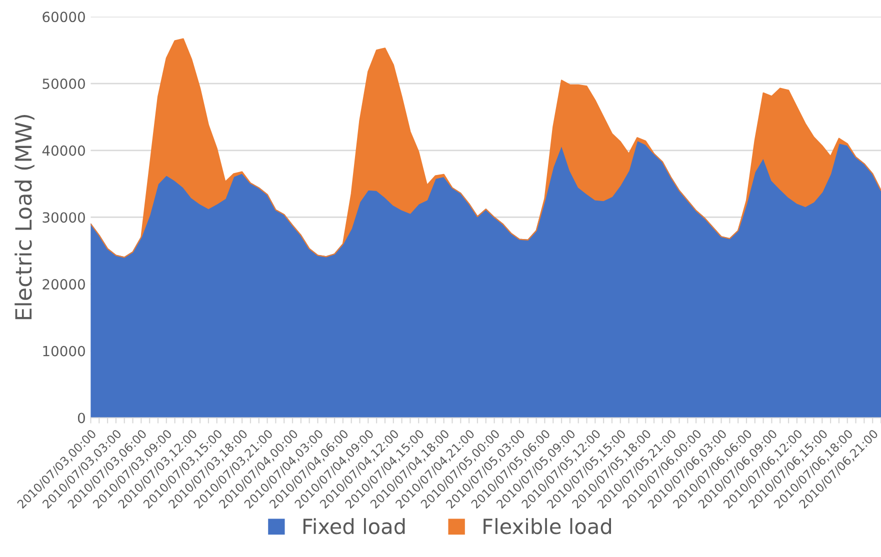  I want to click on y-tick-label: 30000, so click(63, 217).